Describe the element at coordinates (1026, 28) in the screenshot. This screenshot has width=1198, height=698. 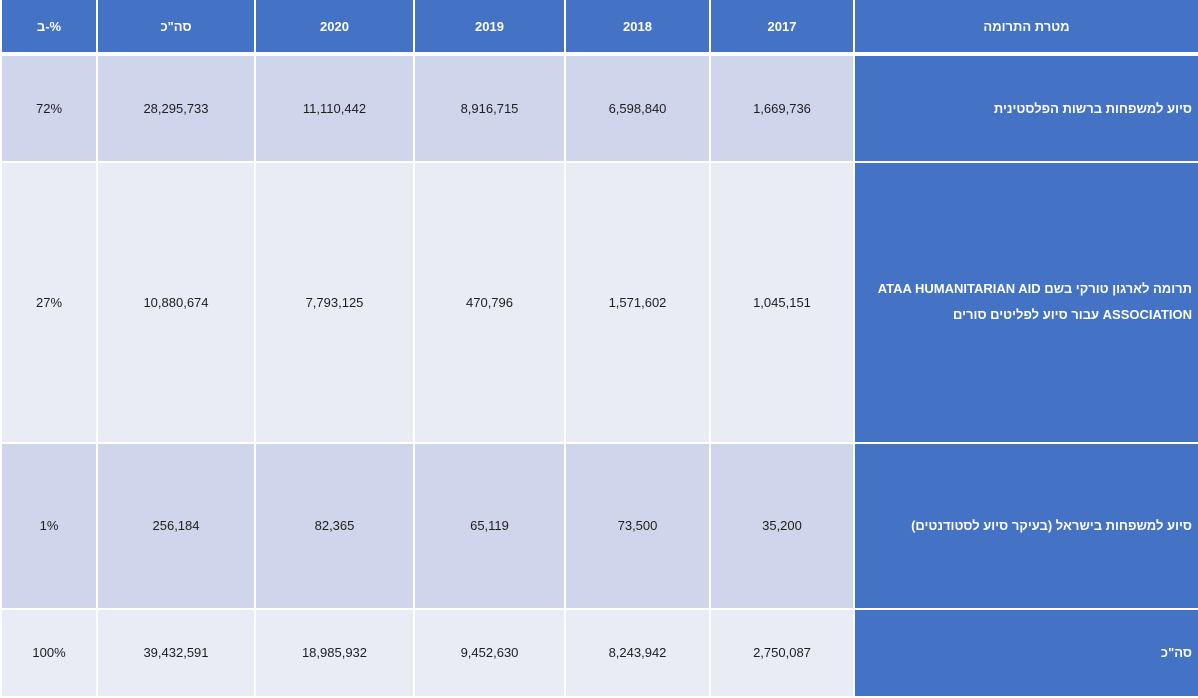
I see `header-purpose: מטרת התרומה` at that location.